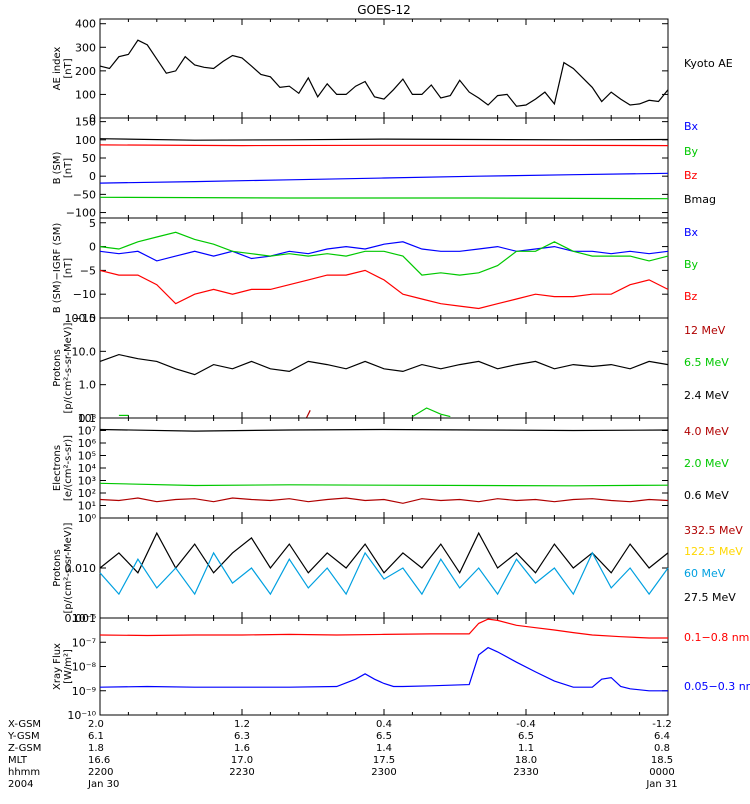 This screenshot has width=750, height=804. Describe the element at coordinates (81, 568) in the screenshot. I see `y-tick-label: 0.010` at that location.